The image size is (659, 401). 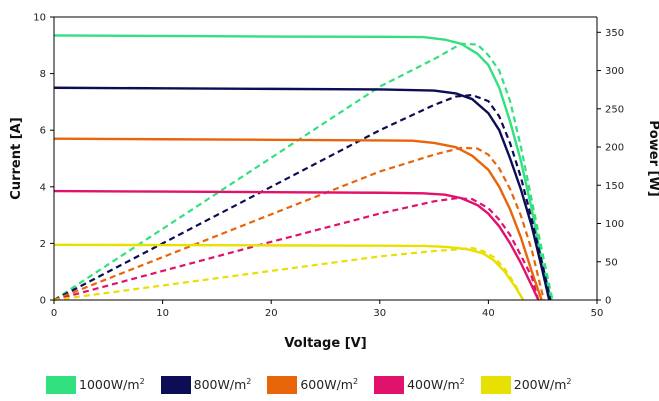 What do you see at coordinates (39, 18) in the screenshot?
I see `y-tick-label: 10` at bounding box center [39, 18].